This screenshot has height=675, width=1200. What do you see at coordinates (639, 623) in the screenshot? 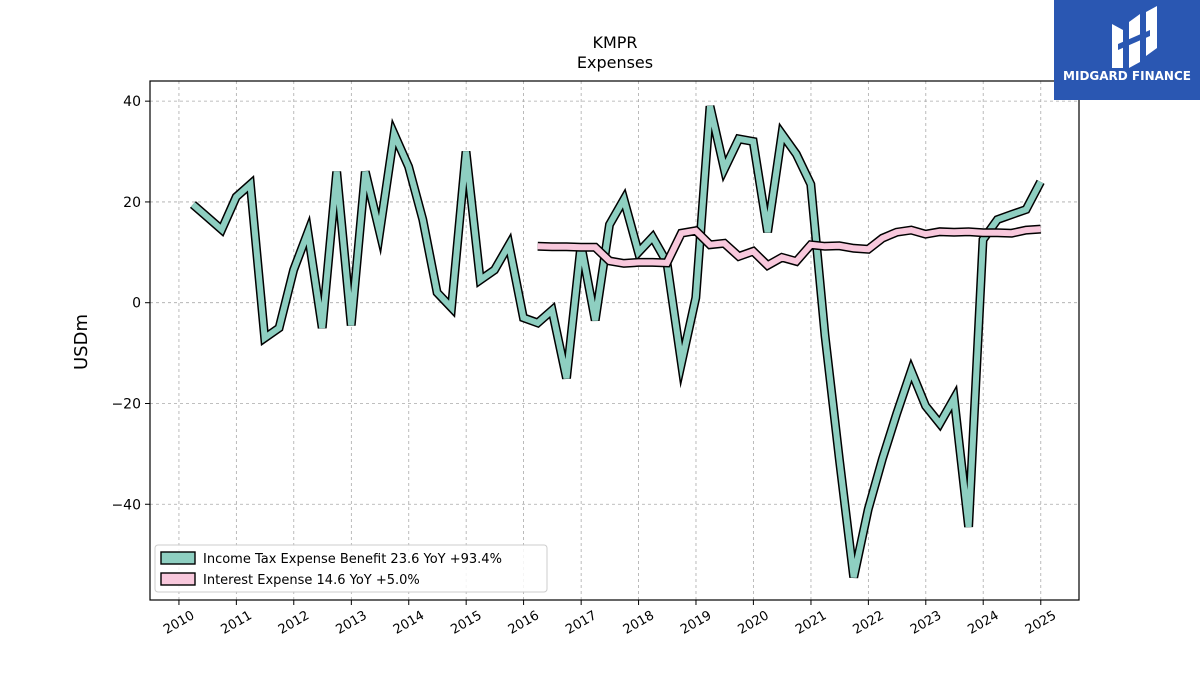
I see `x-tick-label: 2018` at bounding box center [639, 623].